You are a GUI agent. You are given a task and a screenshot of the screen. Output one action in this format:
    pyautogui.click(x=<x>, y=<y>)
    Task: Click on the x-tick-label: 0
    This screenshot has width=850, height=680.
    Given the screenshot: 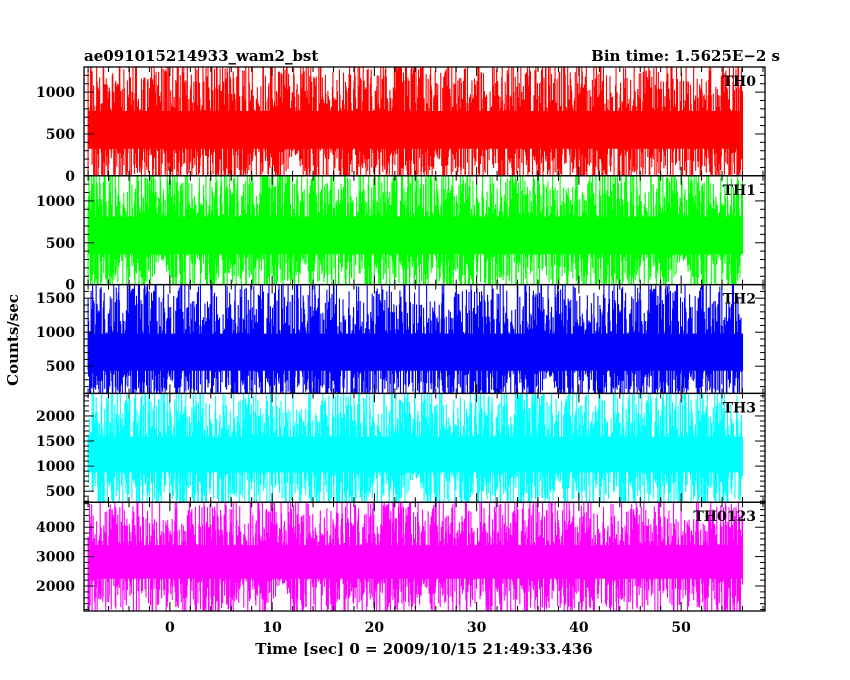 What is the action you would take?
    pyautogui.click(x=170, y=628)
    